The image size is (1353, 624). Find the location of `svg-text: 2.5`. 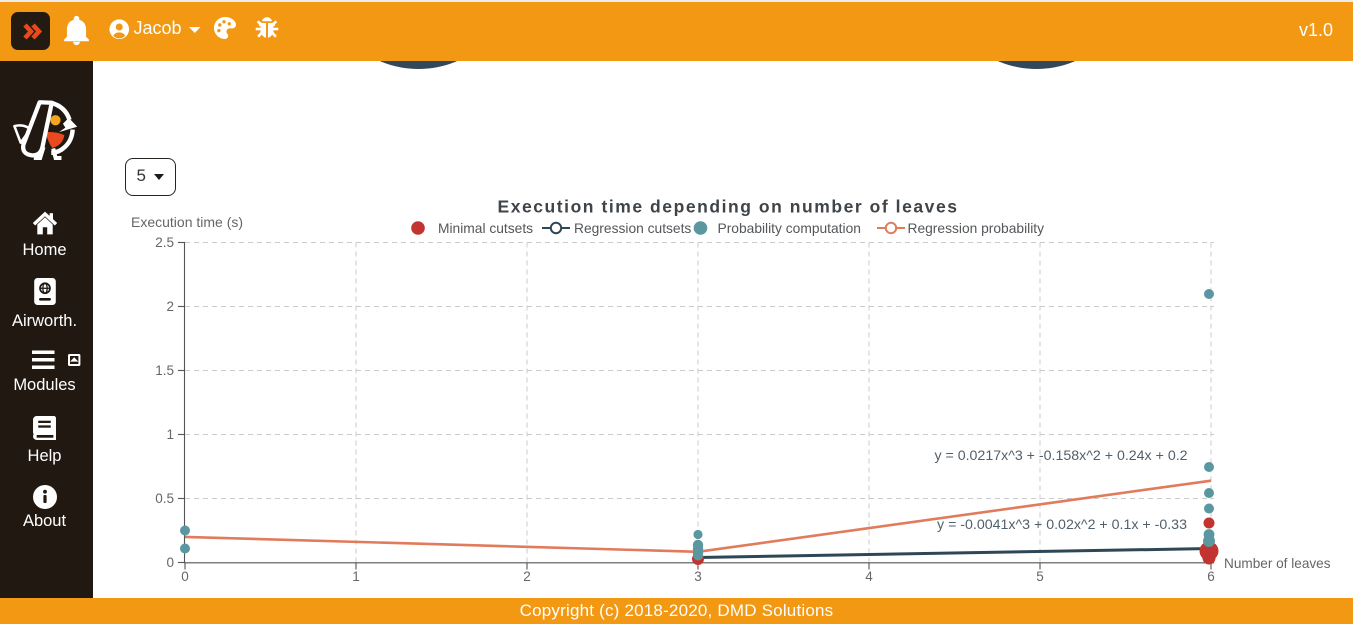

svg-text: 2.5 is located at coordinates (164, 242).